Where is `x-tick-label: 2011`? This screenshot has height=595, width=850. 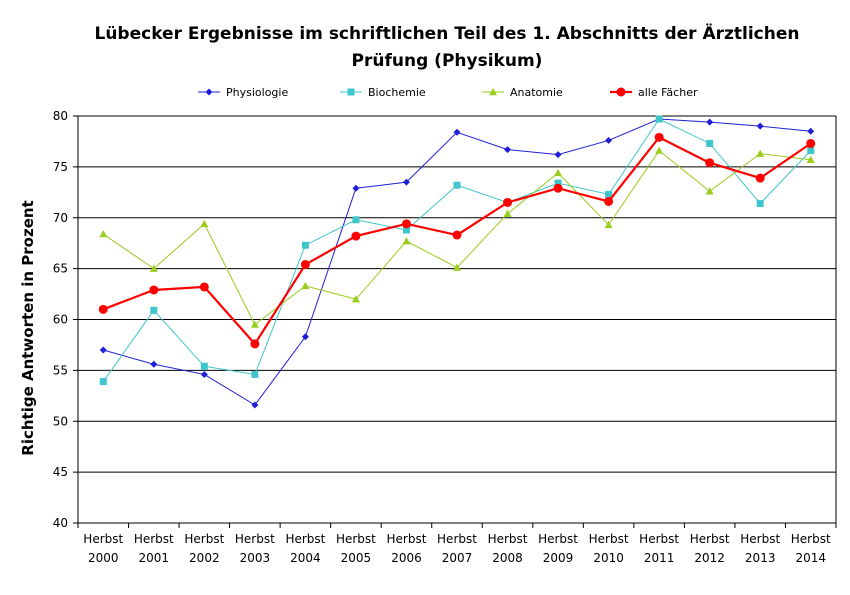
x-tick-label: 2011 is located at coordinates (659, 558).